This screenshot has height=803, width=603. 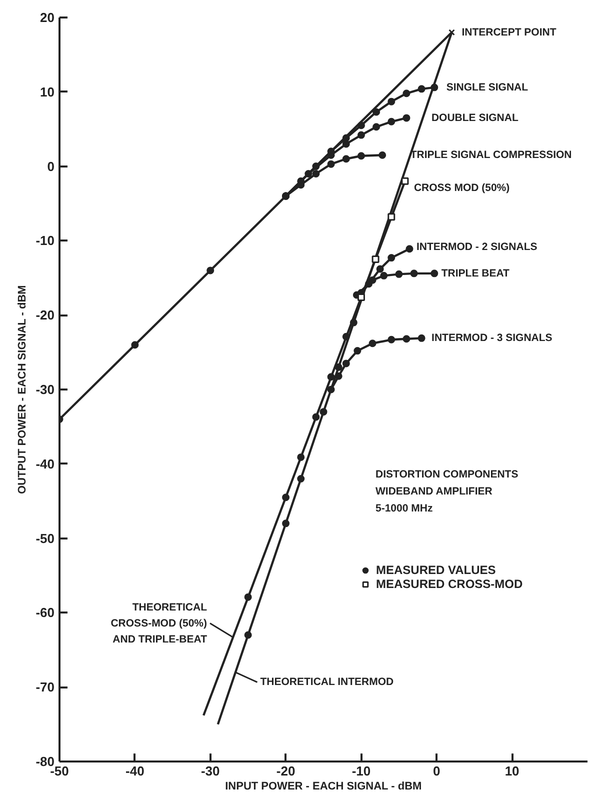 What do you see at coordinates (45, 687) in the screenshot?
I see `y-tick-label: -70` at bounding box center [45, 687].